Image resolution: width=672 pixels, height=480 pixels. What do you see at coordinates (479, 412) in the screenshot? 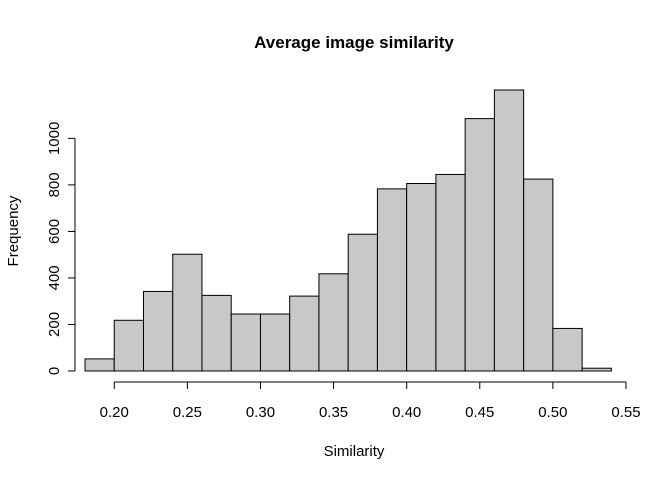
I see `x-tick-label-6: 0.45` at bounding box center [479, 412].